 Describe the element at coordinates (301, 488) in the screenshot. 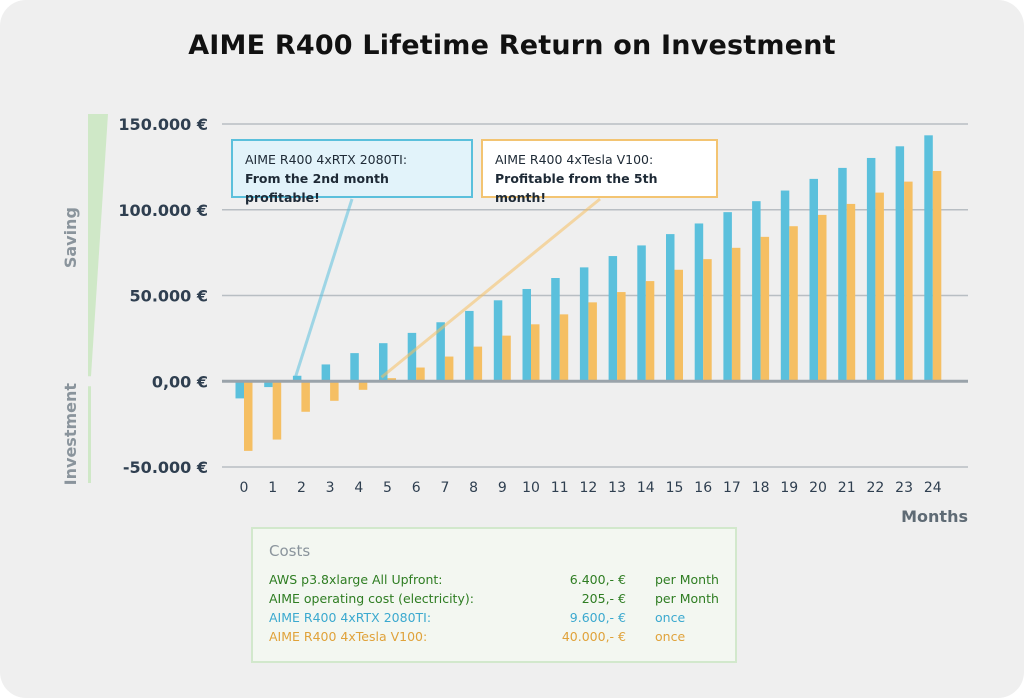

I see `x-tick-label: 2` at that location.